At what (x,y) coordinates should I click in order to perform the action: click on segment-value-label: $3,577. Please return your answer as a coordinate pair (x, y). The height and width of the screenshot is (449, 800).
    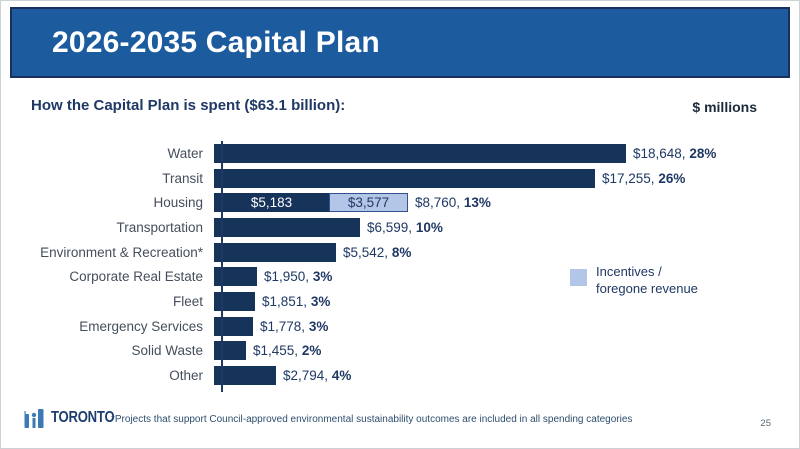
    Looking at the image, I should click on (368, 203).